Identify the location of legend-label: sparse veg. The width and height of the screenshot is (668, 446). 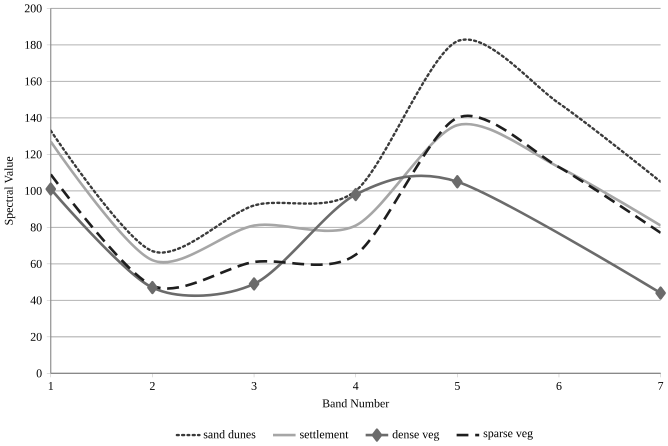
(508, 435).